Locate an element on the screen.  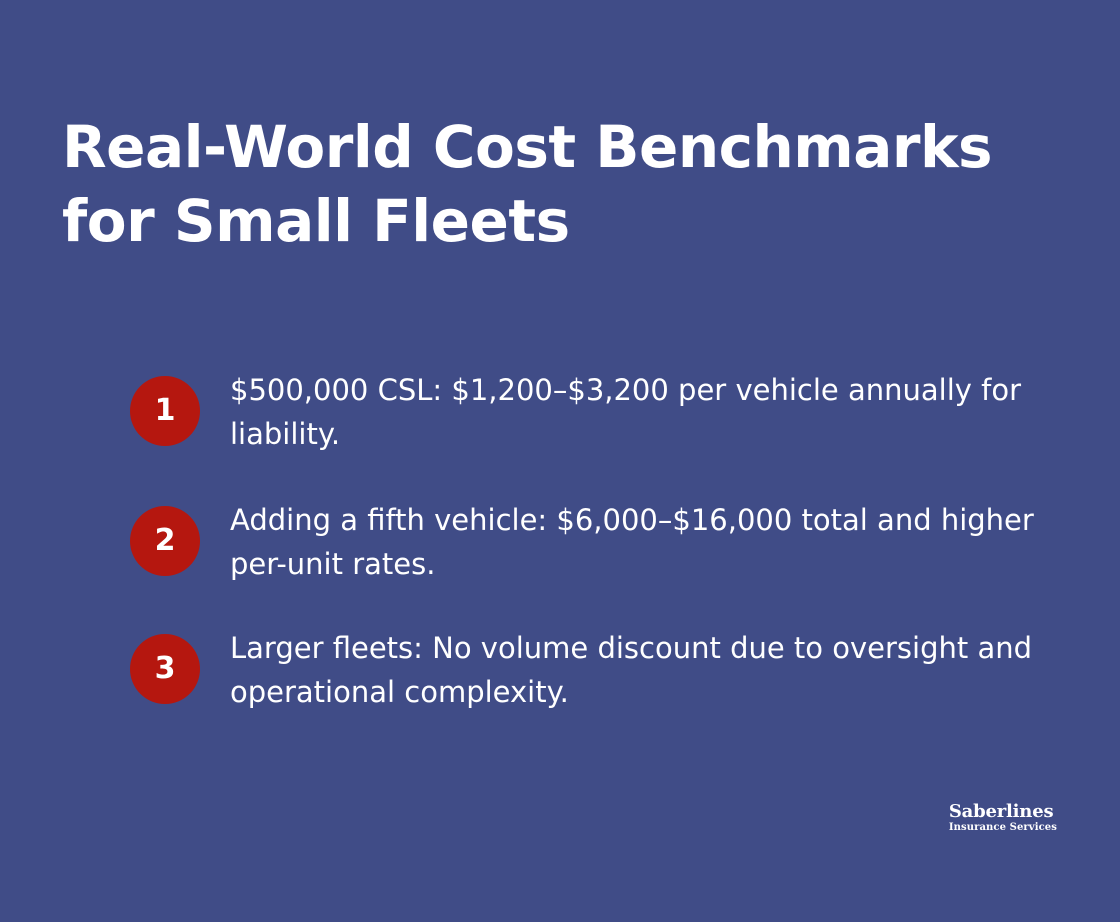
brand-logo: Saberlines Insurance Services is located at coordinates (1002, 817).